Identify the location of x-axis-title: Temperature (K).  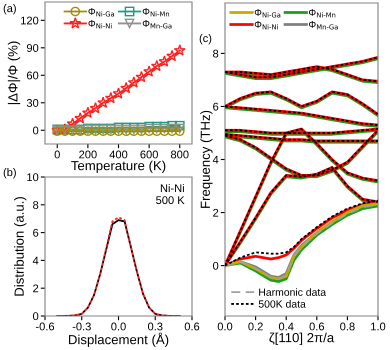
(118, 166).